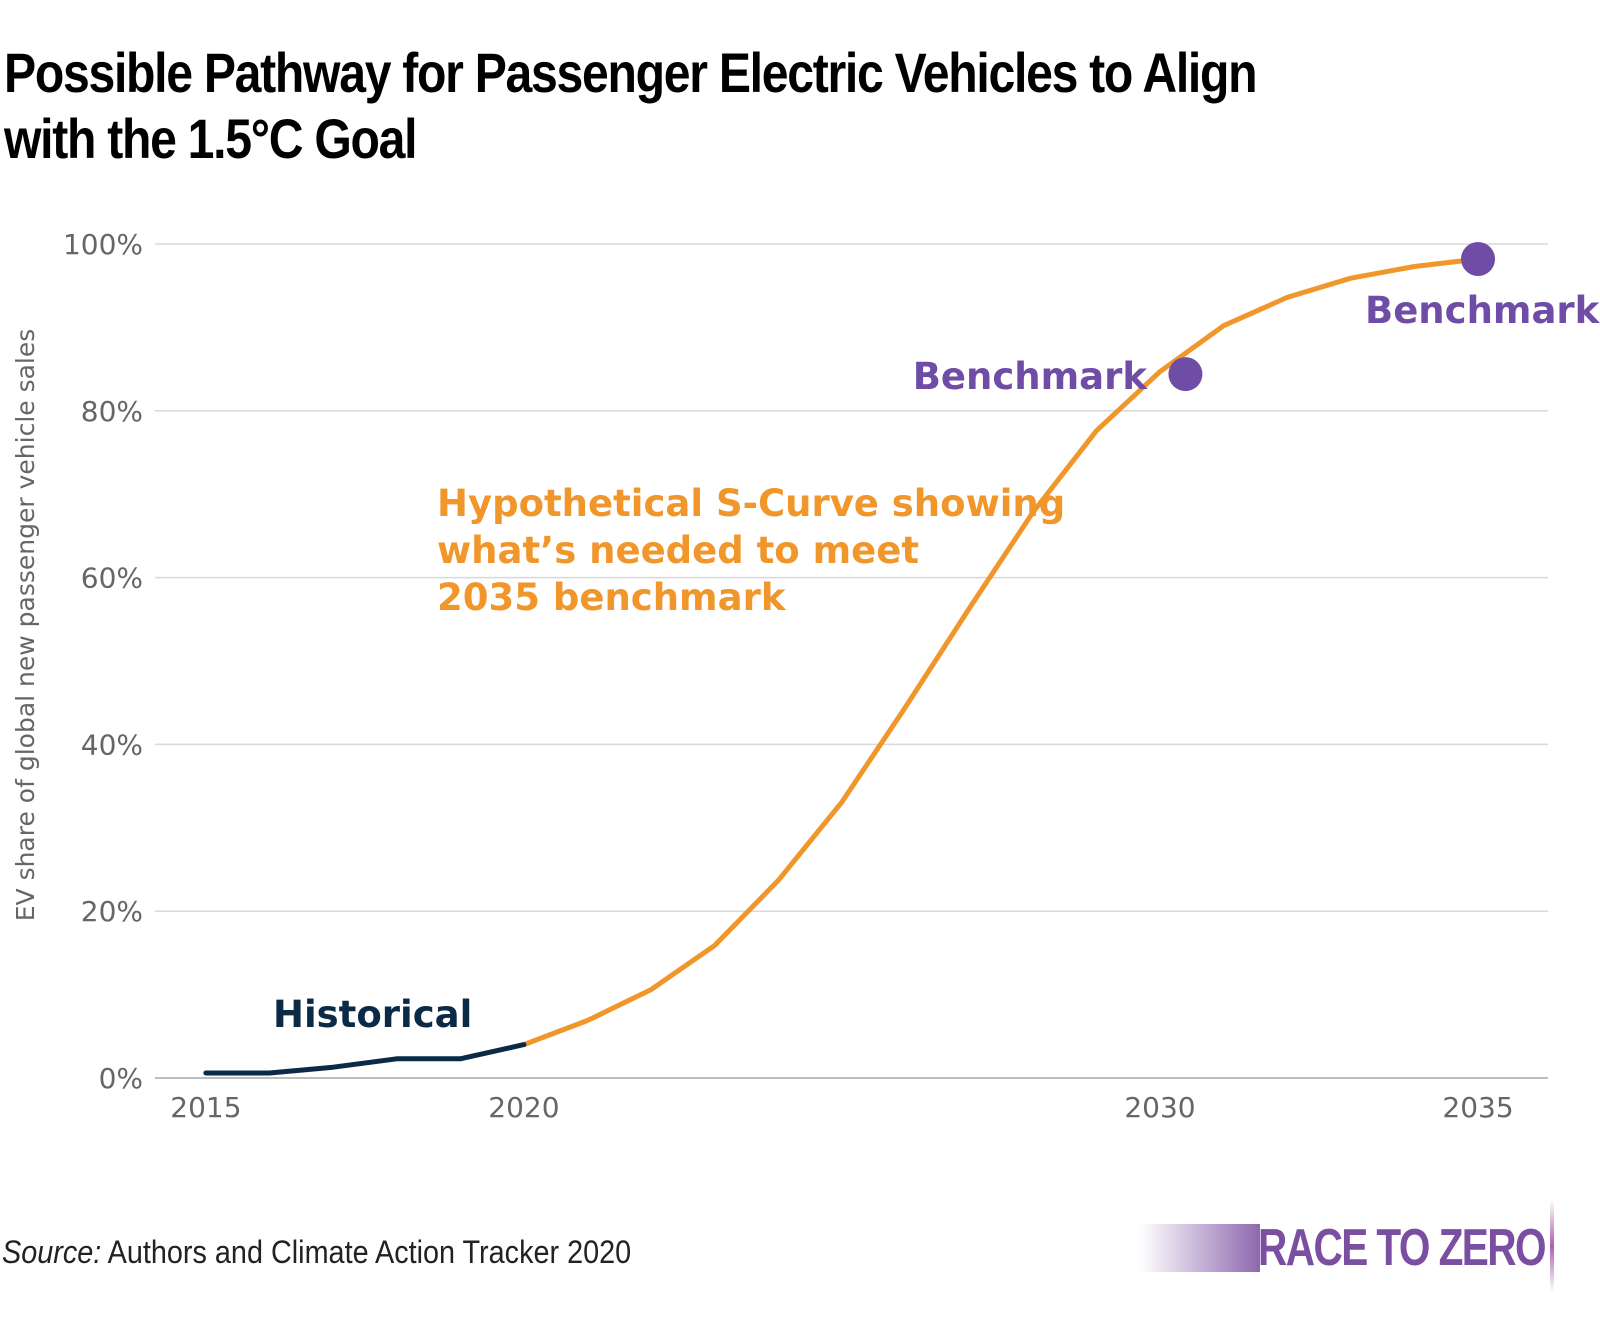 The width and height of the screenshot is (1600, 1327). What do you see at coordinates (1159, 1107) in the screenshot?
I see `x-tick-label: 2030` at bounding box center [1159, 1107].